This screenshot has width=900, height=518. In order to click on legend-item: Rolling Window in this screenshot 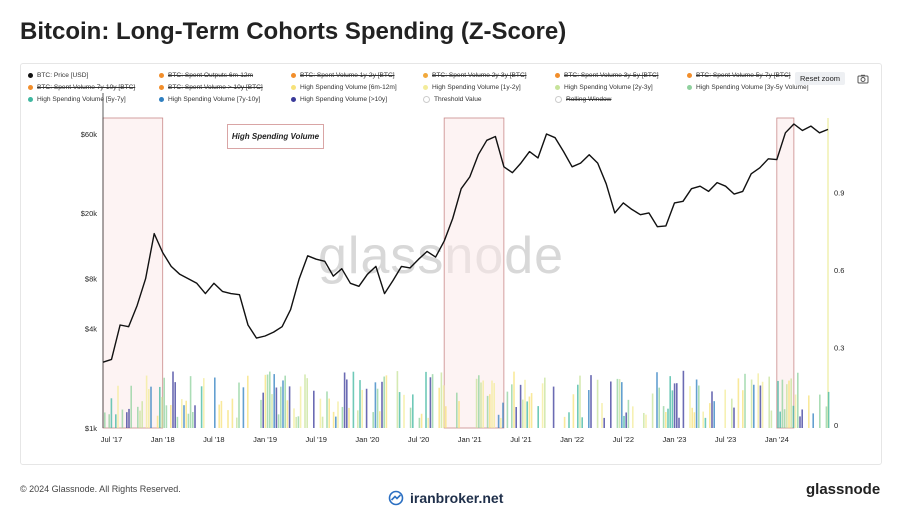, I will do `click(583, 99)`.